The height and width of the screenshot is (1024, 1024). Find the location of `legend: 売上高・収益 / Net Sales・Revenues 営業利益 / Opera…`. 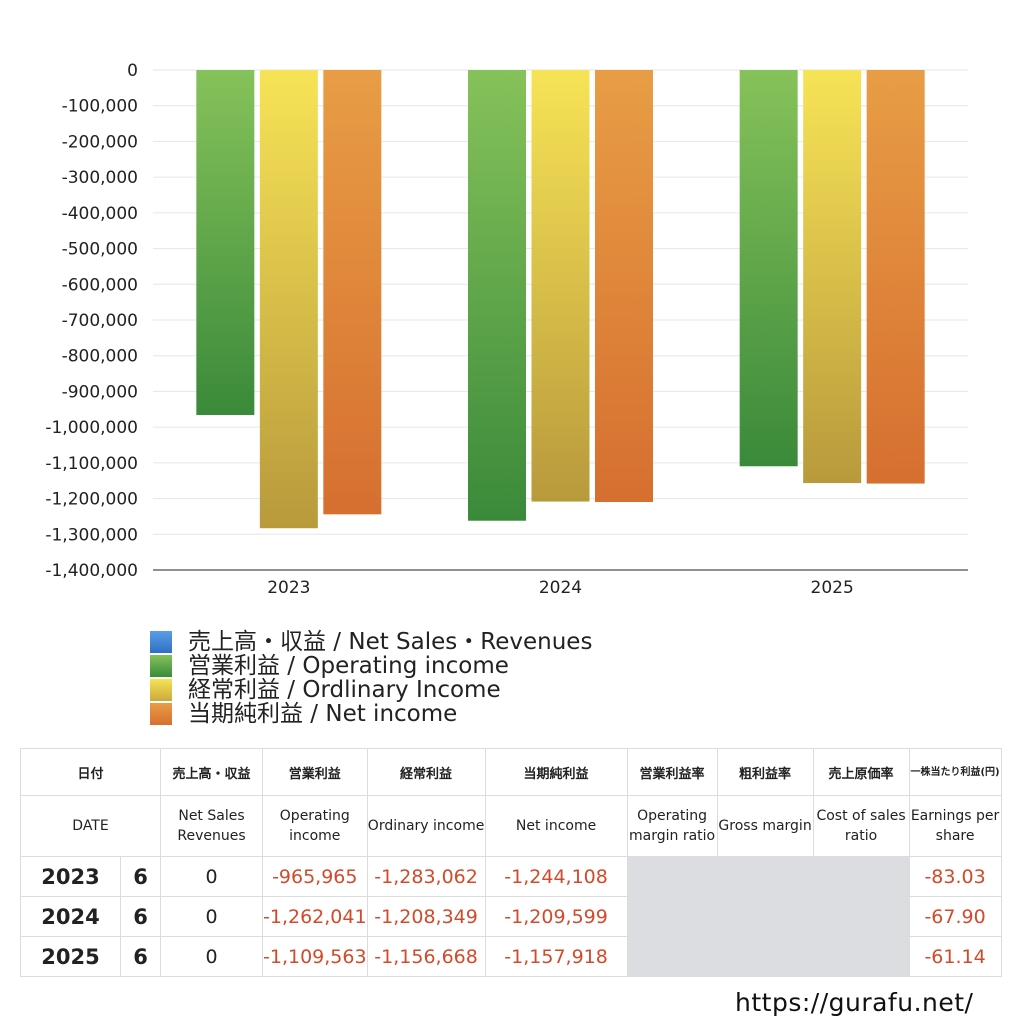

legend: 売上高・収益 / Net Sales・Revenues 営業利益 / Opera… is located at coordinates (371, 678).